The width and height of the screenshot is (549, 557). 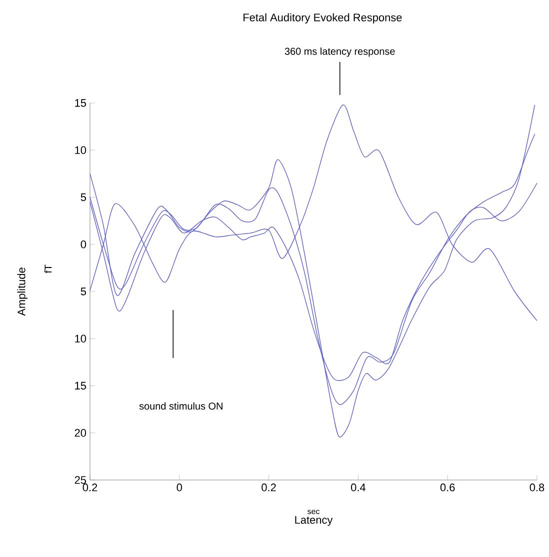 What do you see at coordinates (358, 488) in the screenshot?
I see `x-tick-label: 0.4` at bounding box center [358, 488].